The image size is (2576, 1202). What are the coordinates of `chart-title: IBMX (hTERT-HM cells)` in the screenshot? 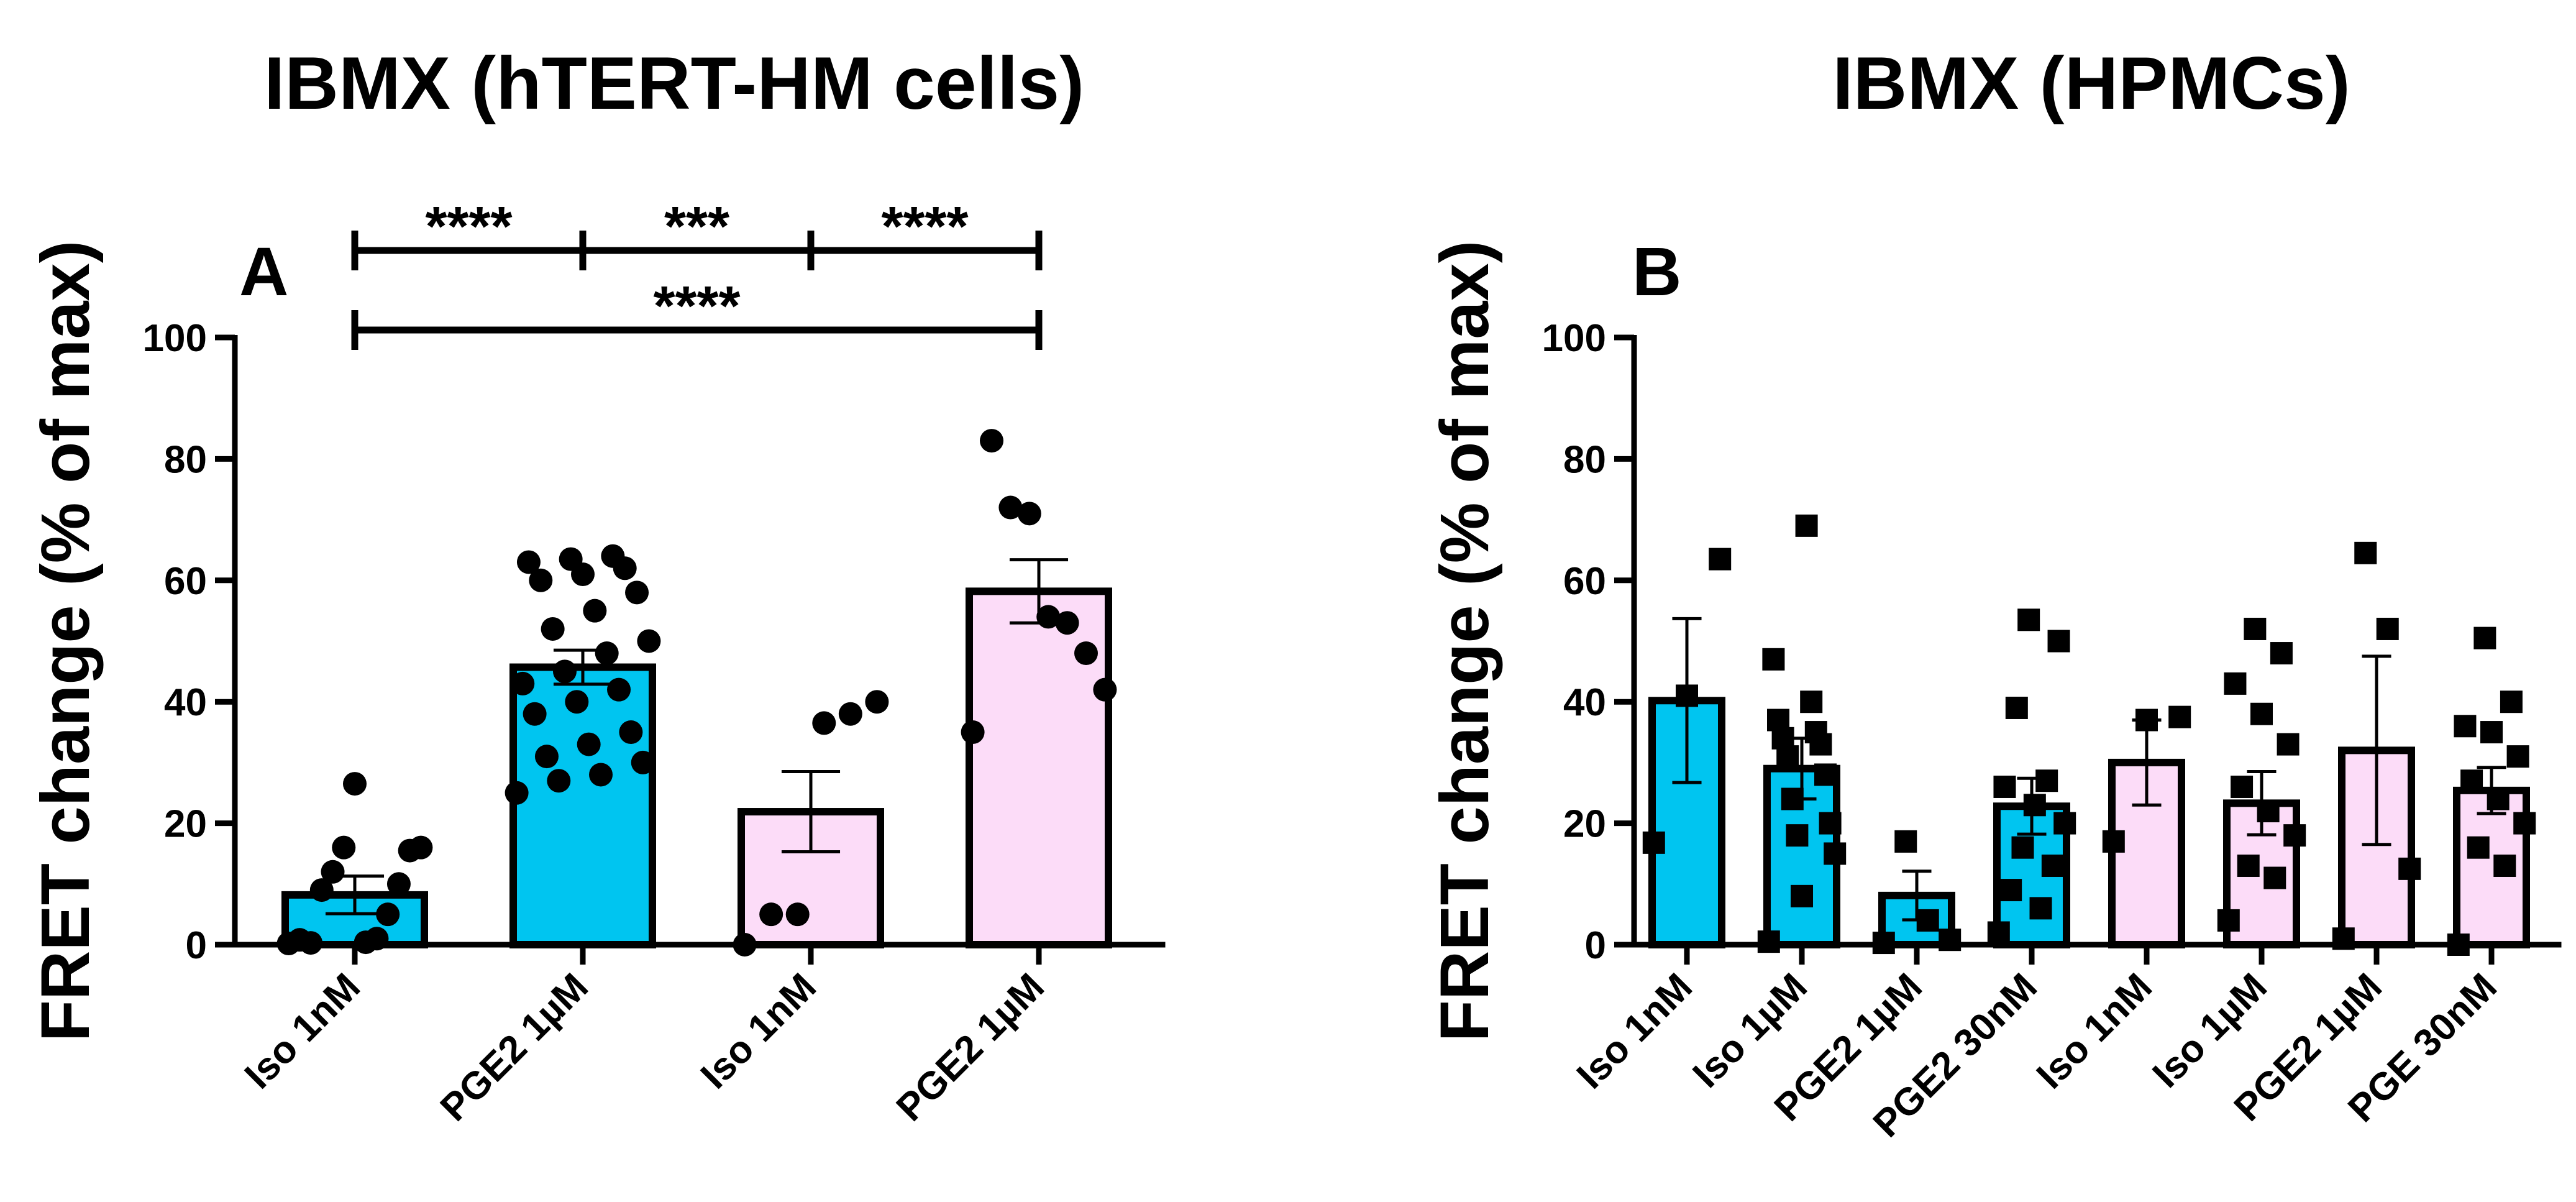 It's located at (674, 83).